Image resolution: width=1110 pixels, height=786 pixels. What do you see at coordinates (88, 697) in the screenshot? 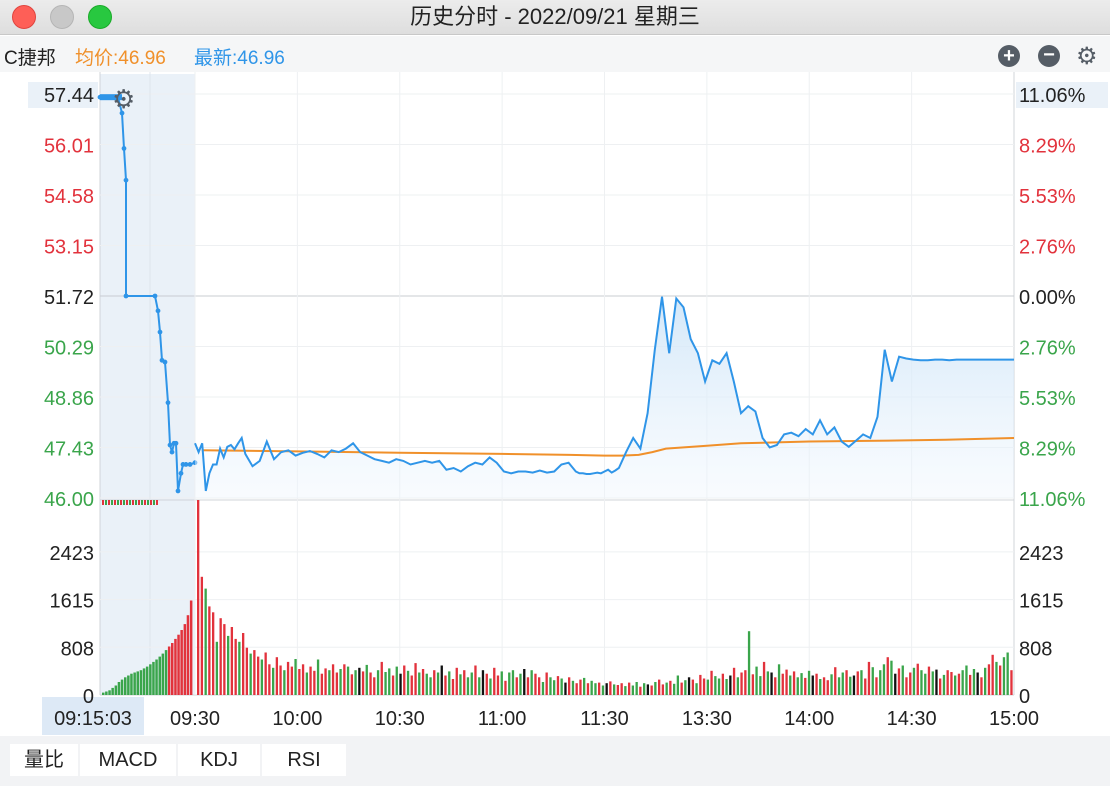
I see `volume-tick-label: 0` at bounding box center [88, 697].